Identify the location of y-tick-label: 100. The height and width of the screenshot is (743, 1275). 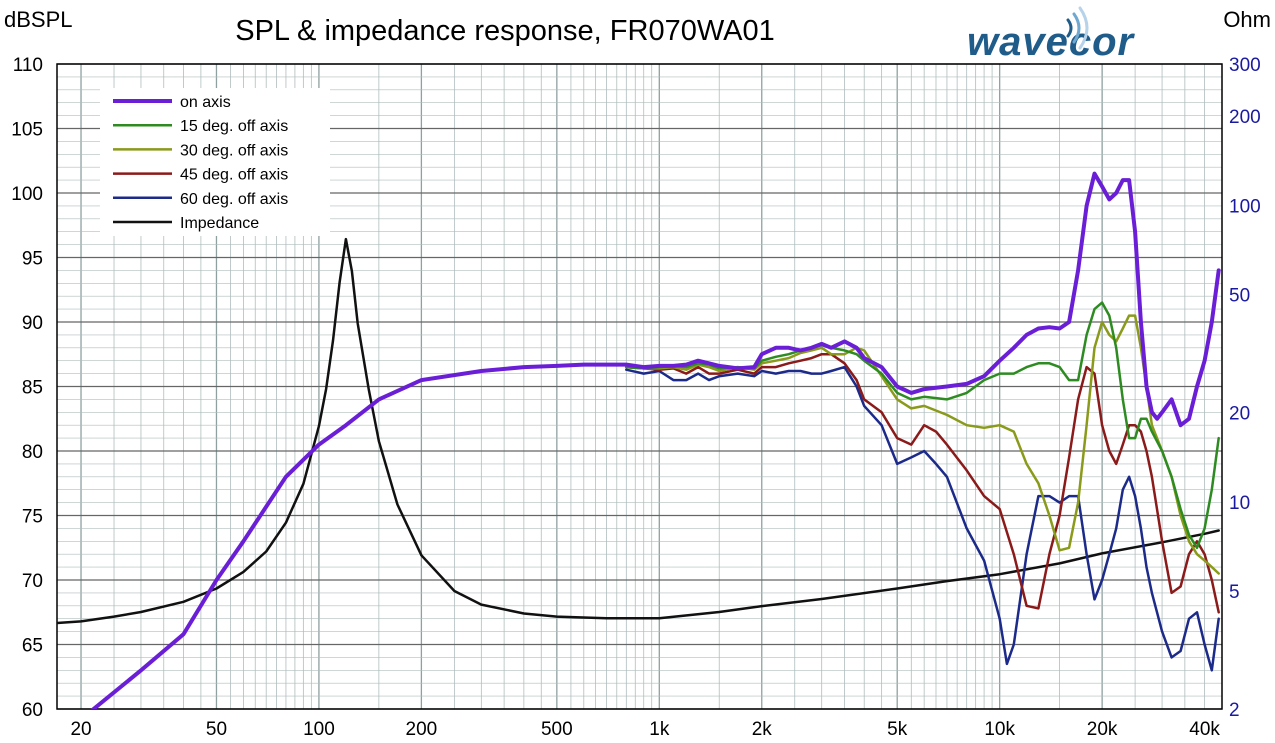
(27, 194).